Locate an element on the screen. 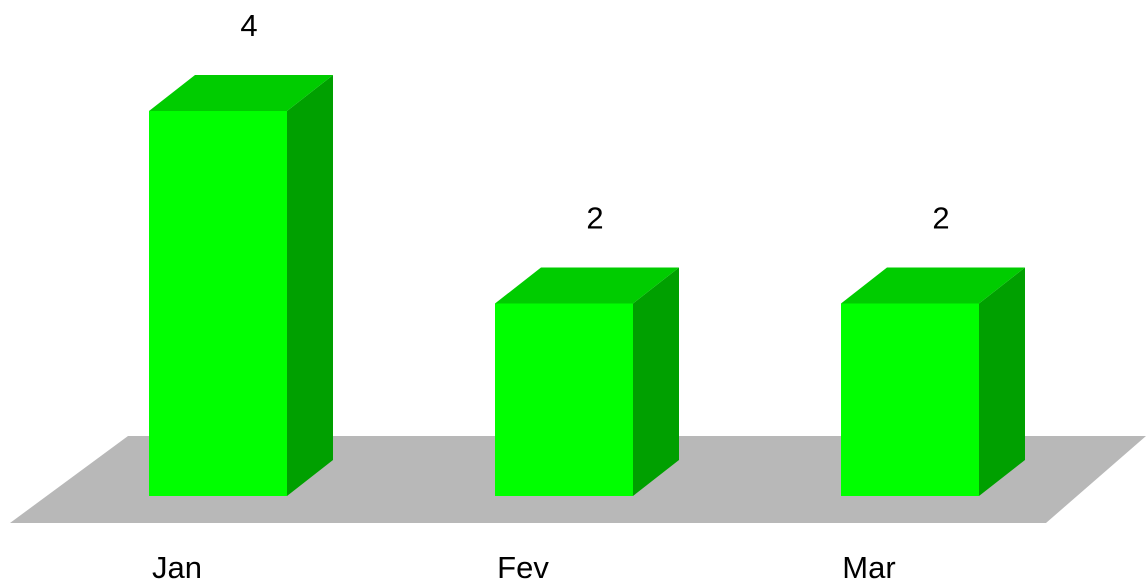  bar-mar is located at coordinates (933, 381).